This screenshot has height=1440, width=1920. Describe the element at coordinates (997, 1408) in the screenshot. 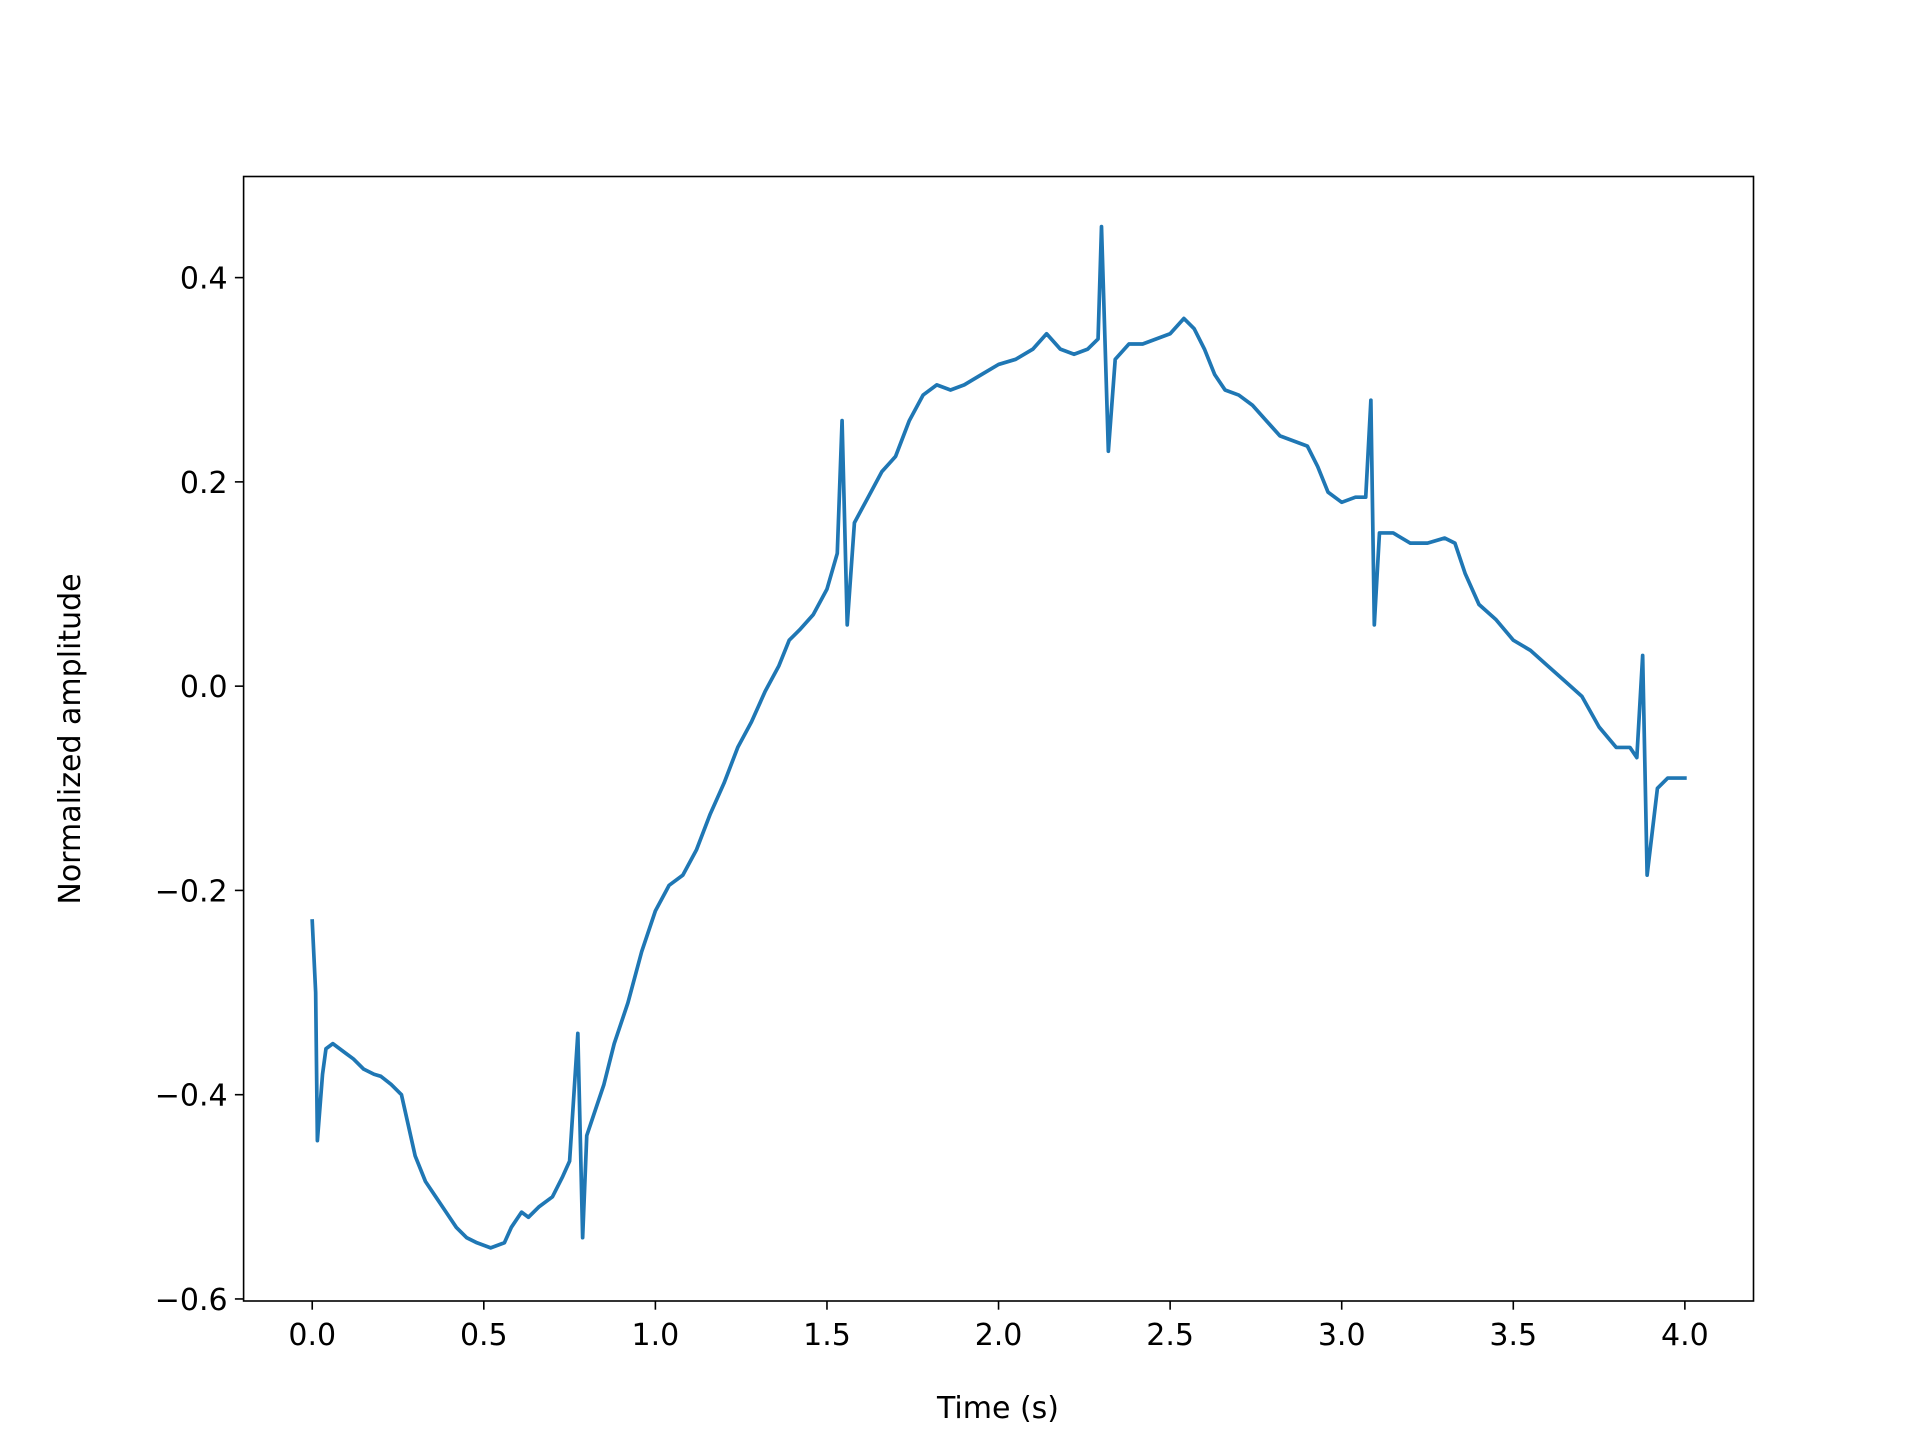

I see `x-axis-label: Time (s)` at that location.